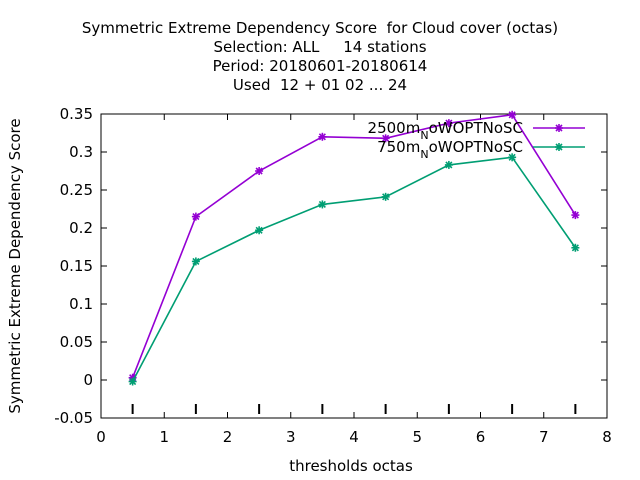 This screenshot has height=480, width=640. Describe the element at coordinates (481, 437) in the screenshot. I see `x-tick-label-6: 6` at that location.